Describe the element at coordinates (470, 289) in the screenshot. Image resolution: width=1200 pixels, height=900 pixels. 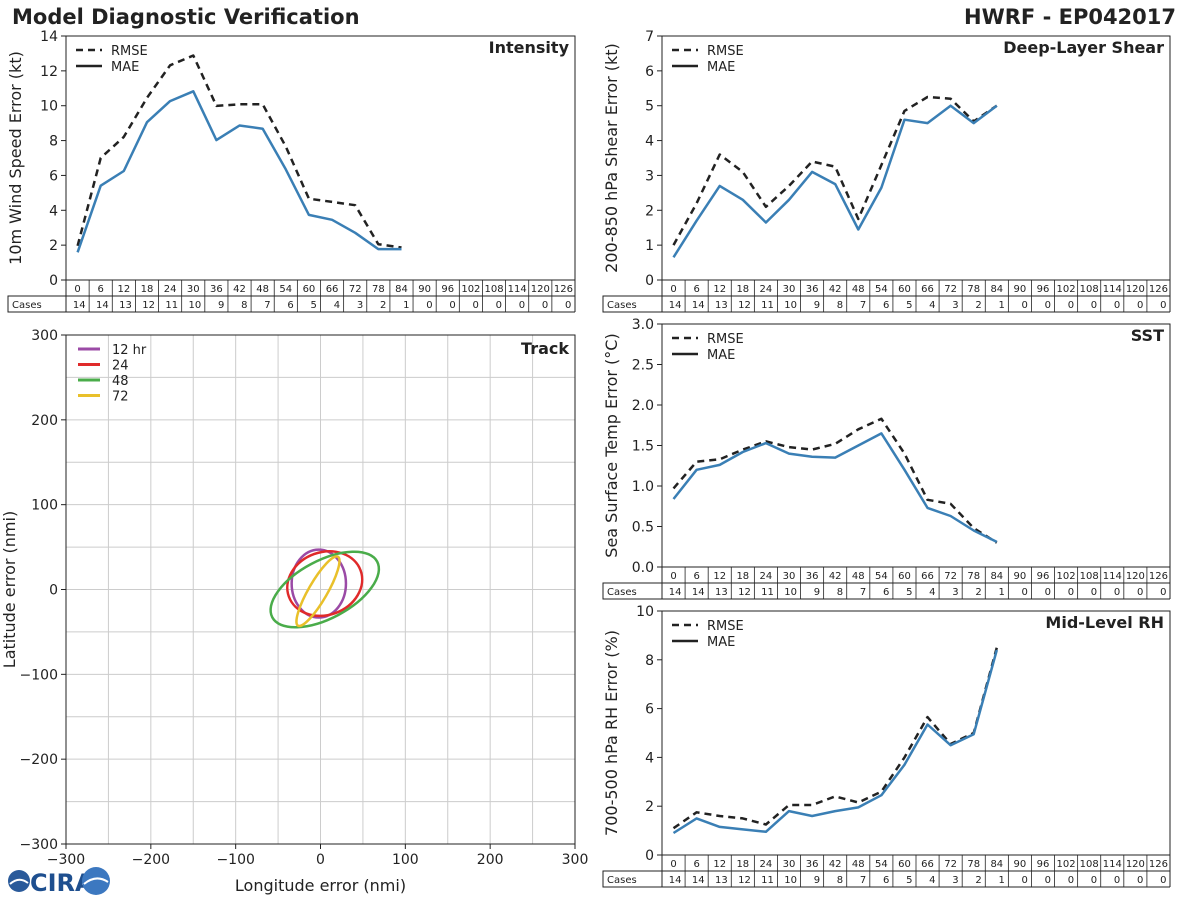
I see `intensity-hour-label: 102` at that location.